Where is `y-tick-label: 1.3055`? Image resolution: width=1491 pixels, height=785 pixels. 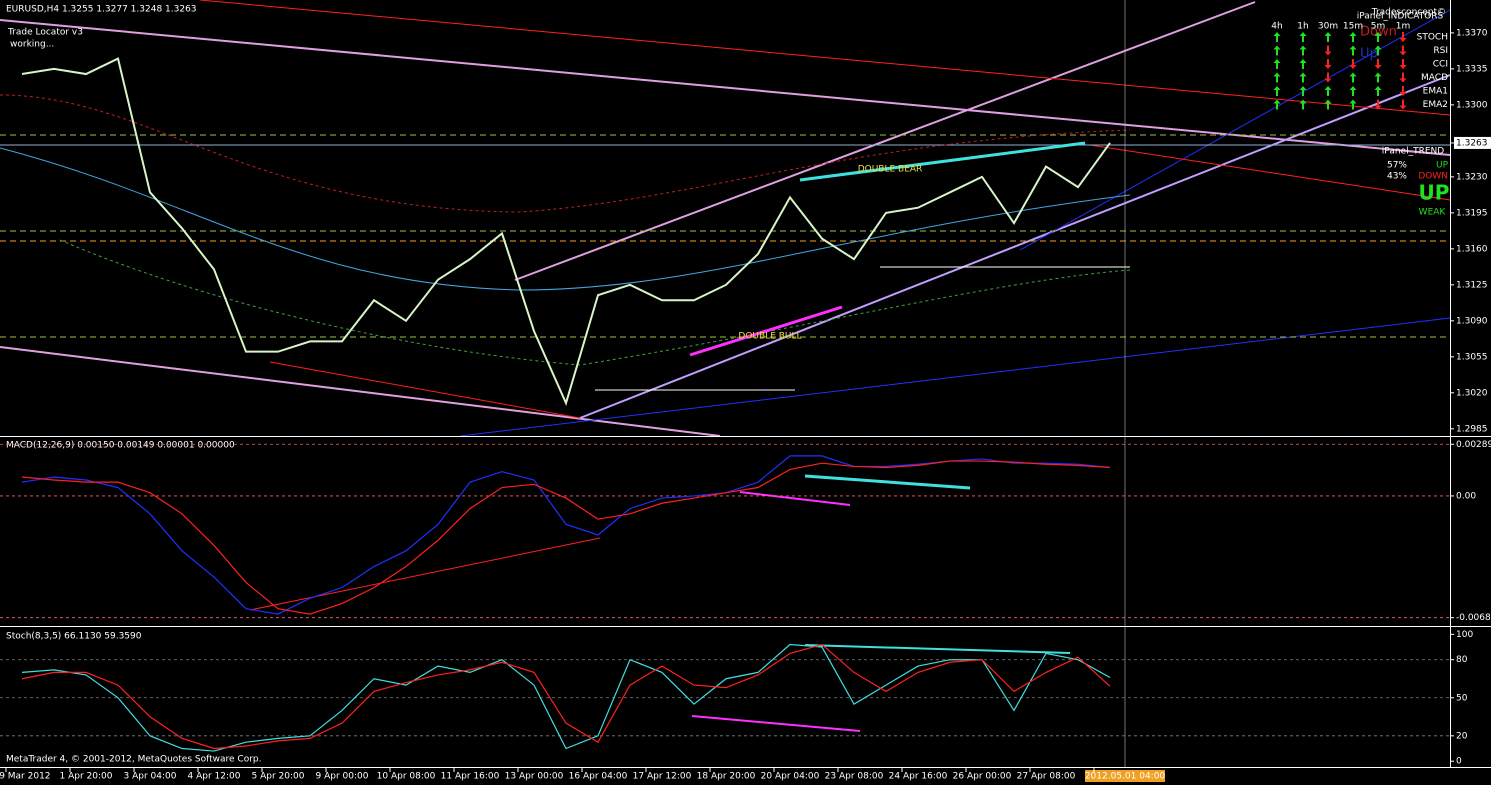 y-tick-label: 1.3055 is located at coordinates (1472, 357).